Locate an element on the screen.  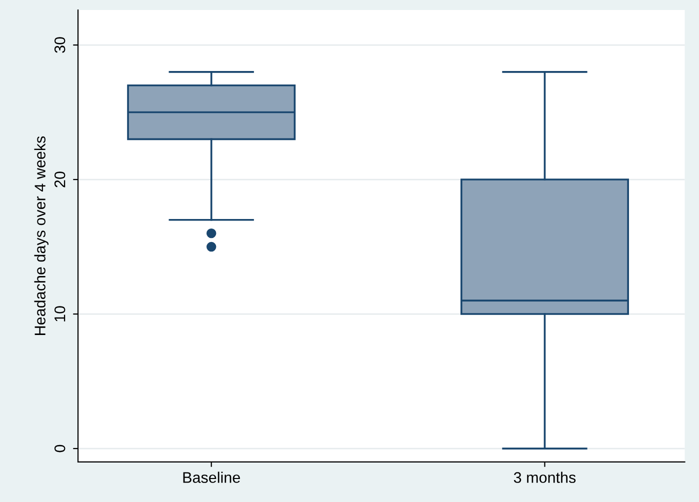
y-tick-label: 10 is located at coordinates (60, 314).